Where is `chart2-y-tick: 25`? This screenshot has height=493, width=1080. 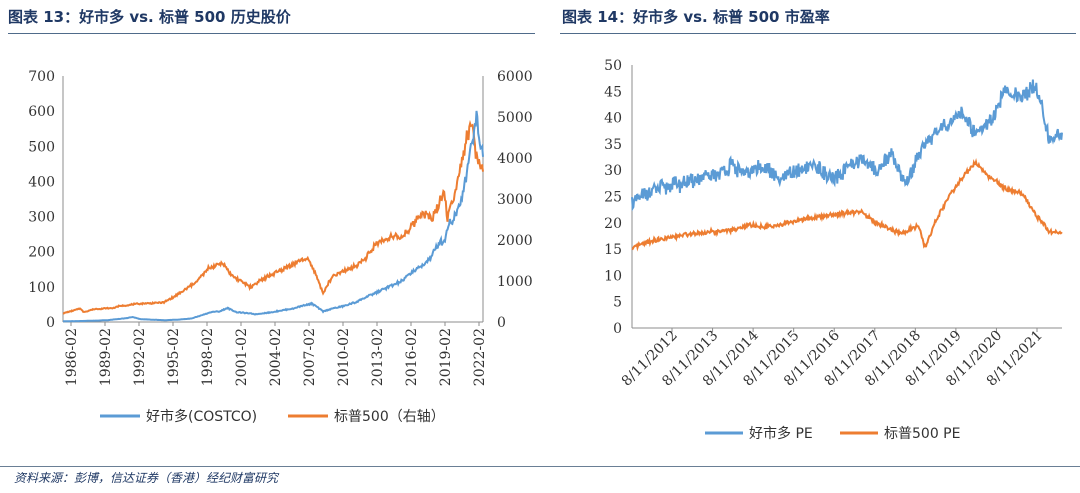
chart2-y-tick: 25 is located at coordinates (613, 198).